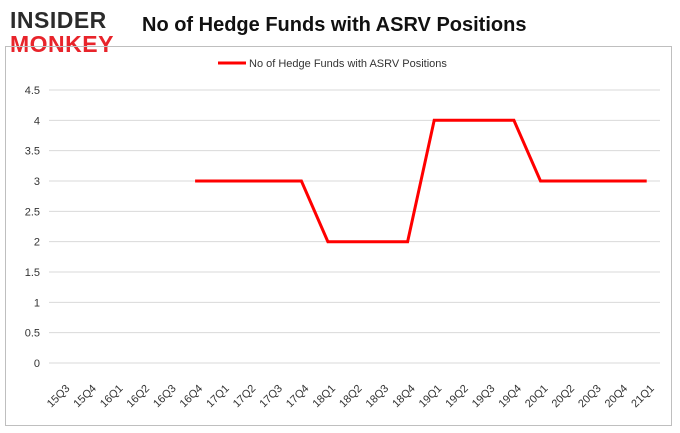 The image size is (680, 433). Describe the element at coordinates (32, 152) in the screenshot. I see `y-tick-label: 3.5` at that location.